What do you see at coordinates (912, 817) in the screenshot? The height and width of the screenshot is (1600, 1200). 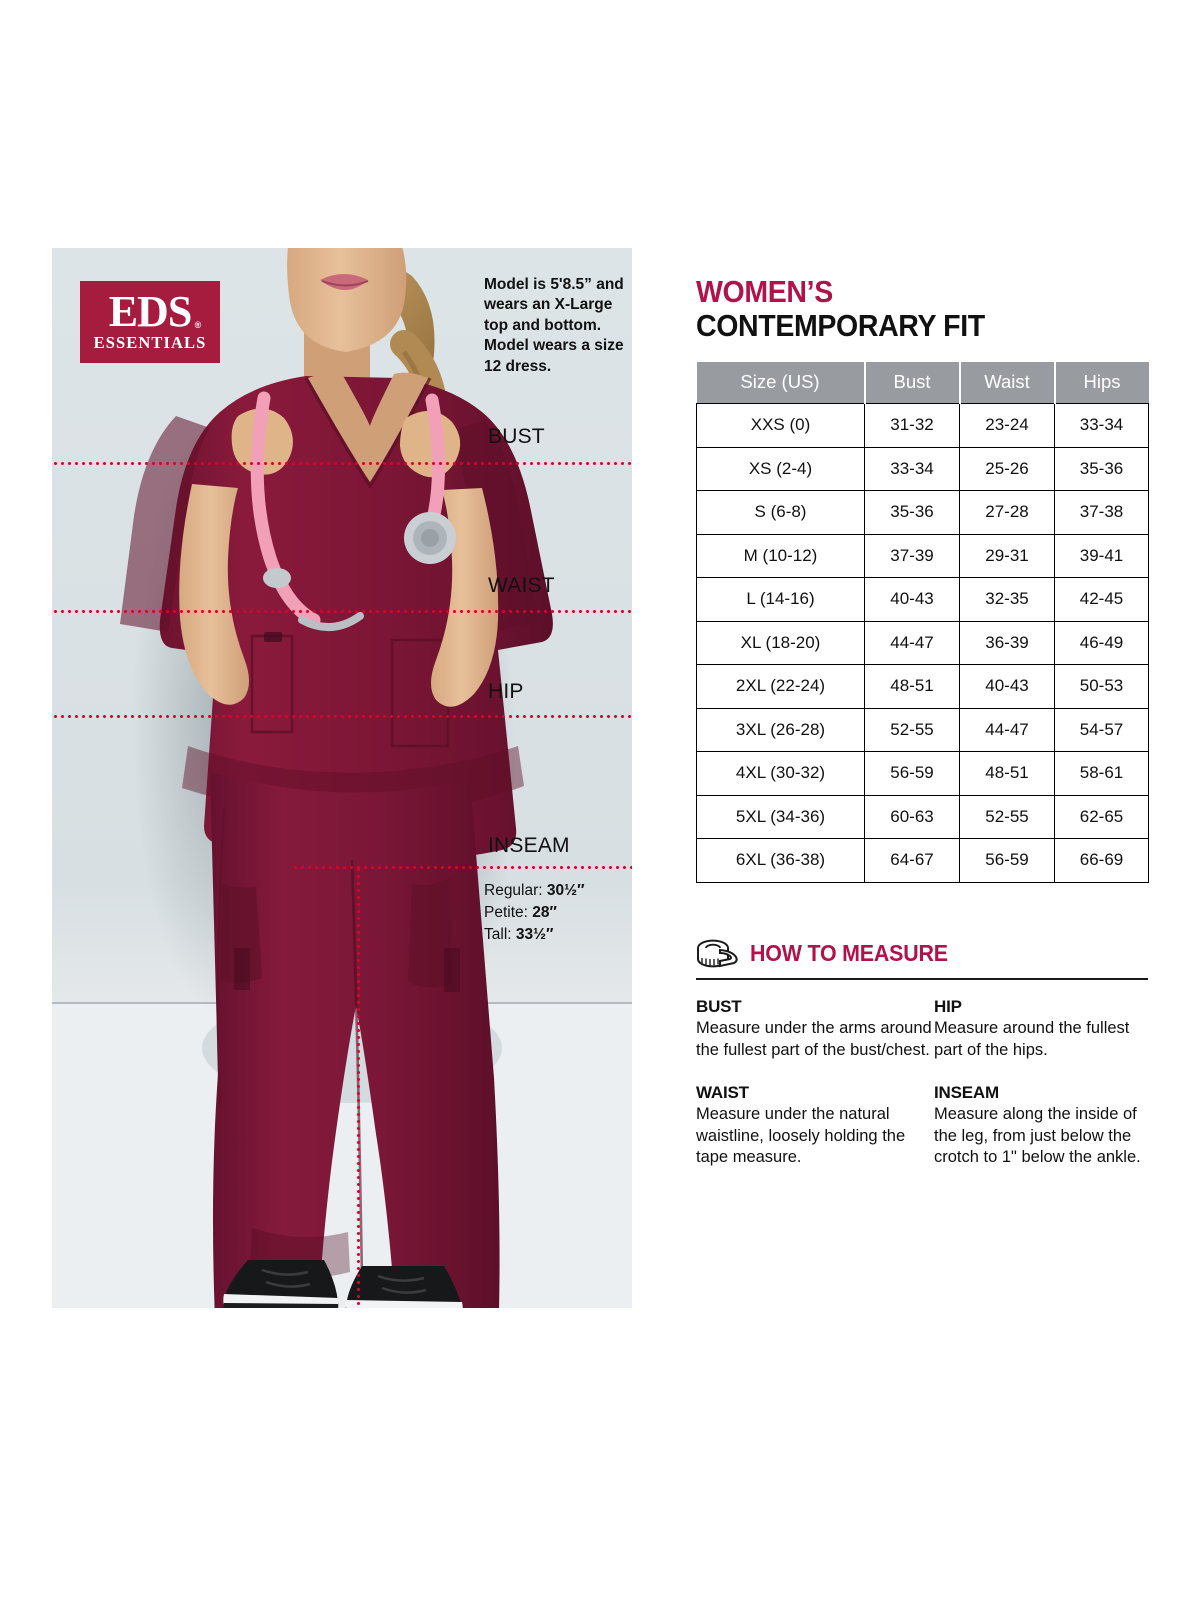 I see `cell-bust: 60-63` at bounding box center [912, 817].